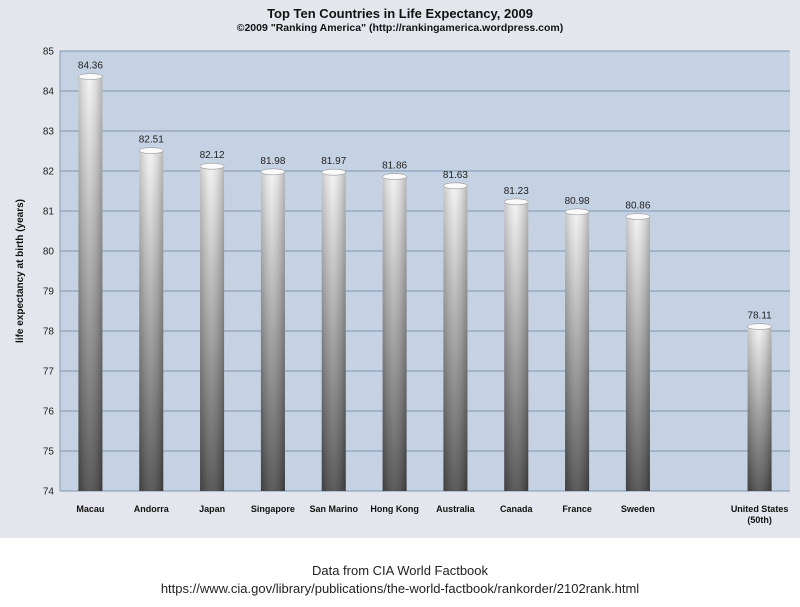 The image size is (800, 607). I want to click on x-tick-label: Singapore, so click(273, 509).